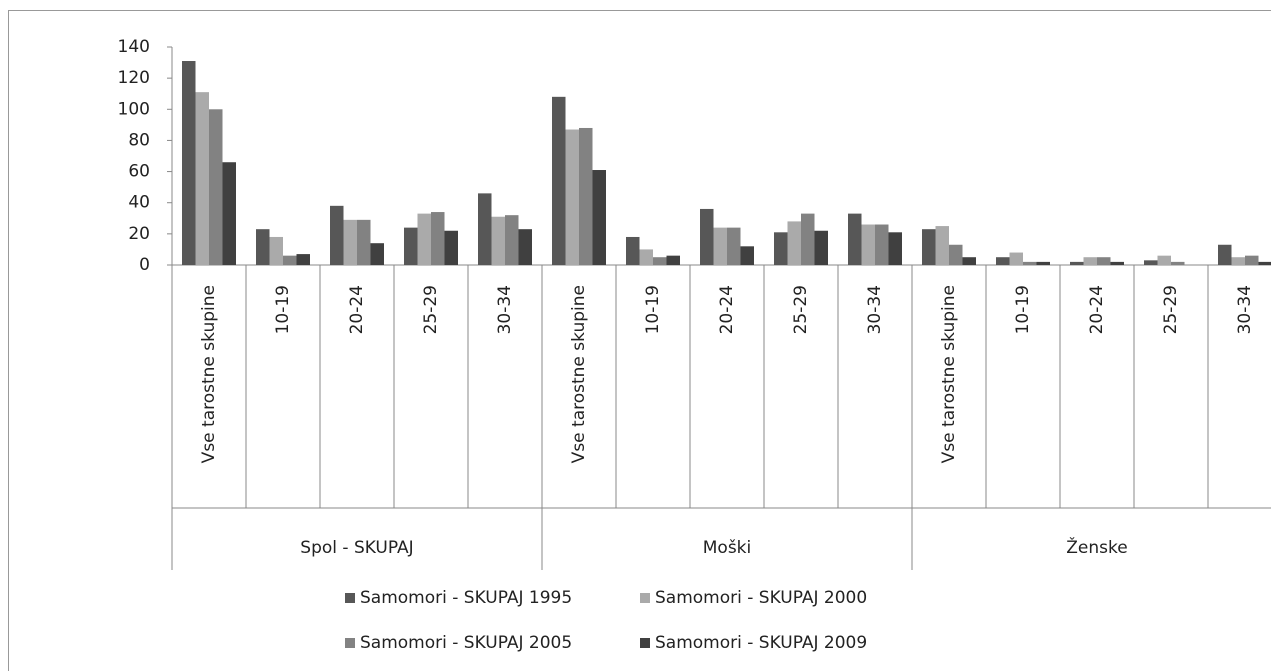 The height and width of the screenshot is (671, 1271). I want to click on y-tick-label: 100, so click(134, 109).